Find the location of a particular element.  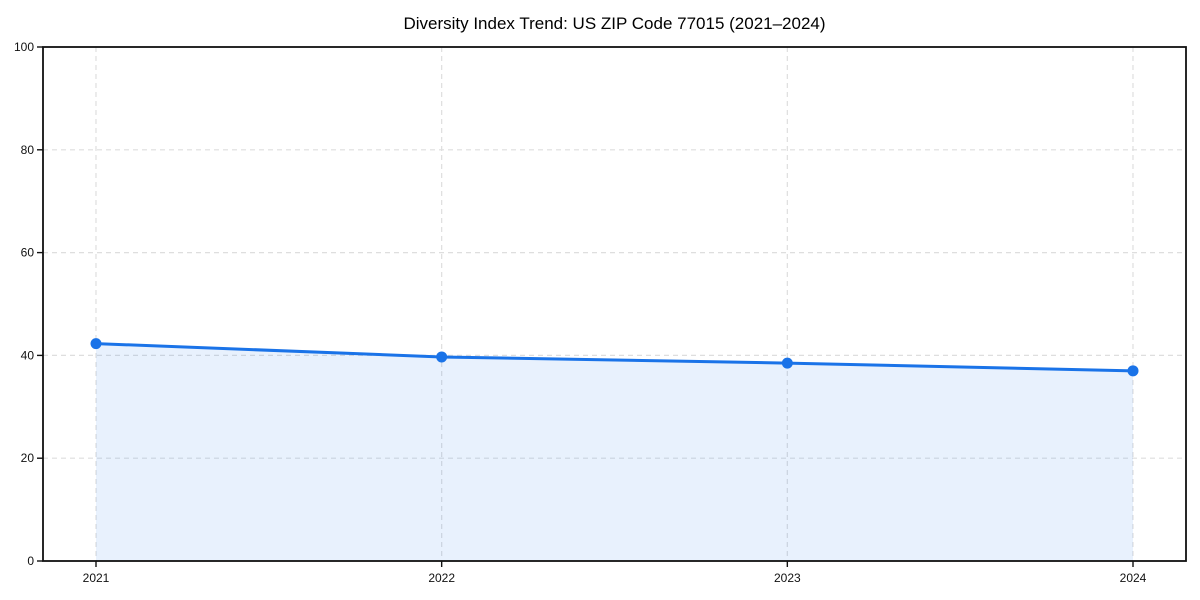

data-point-2021 is located at coordinates (96, 344).